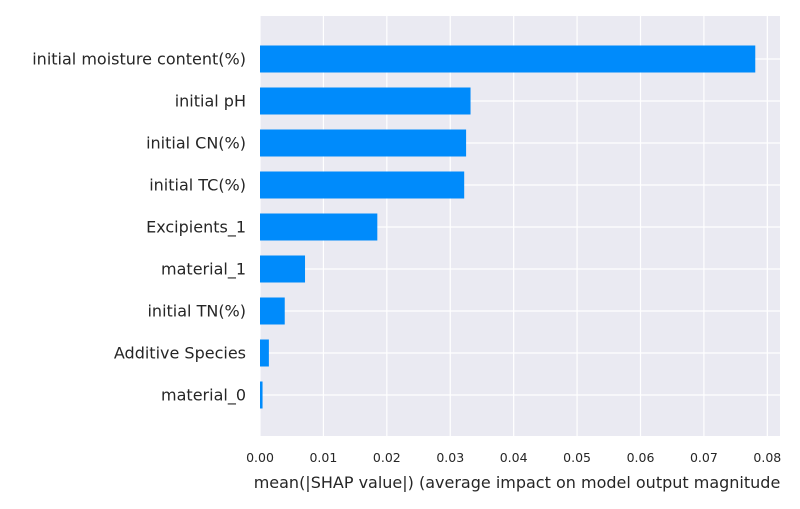  What do you see at coordinates (203, 396) in the screenshot?
I see `y-category-label: material_0` at bounding box center [203, 396].